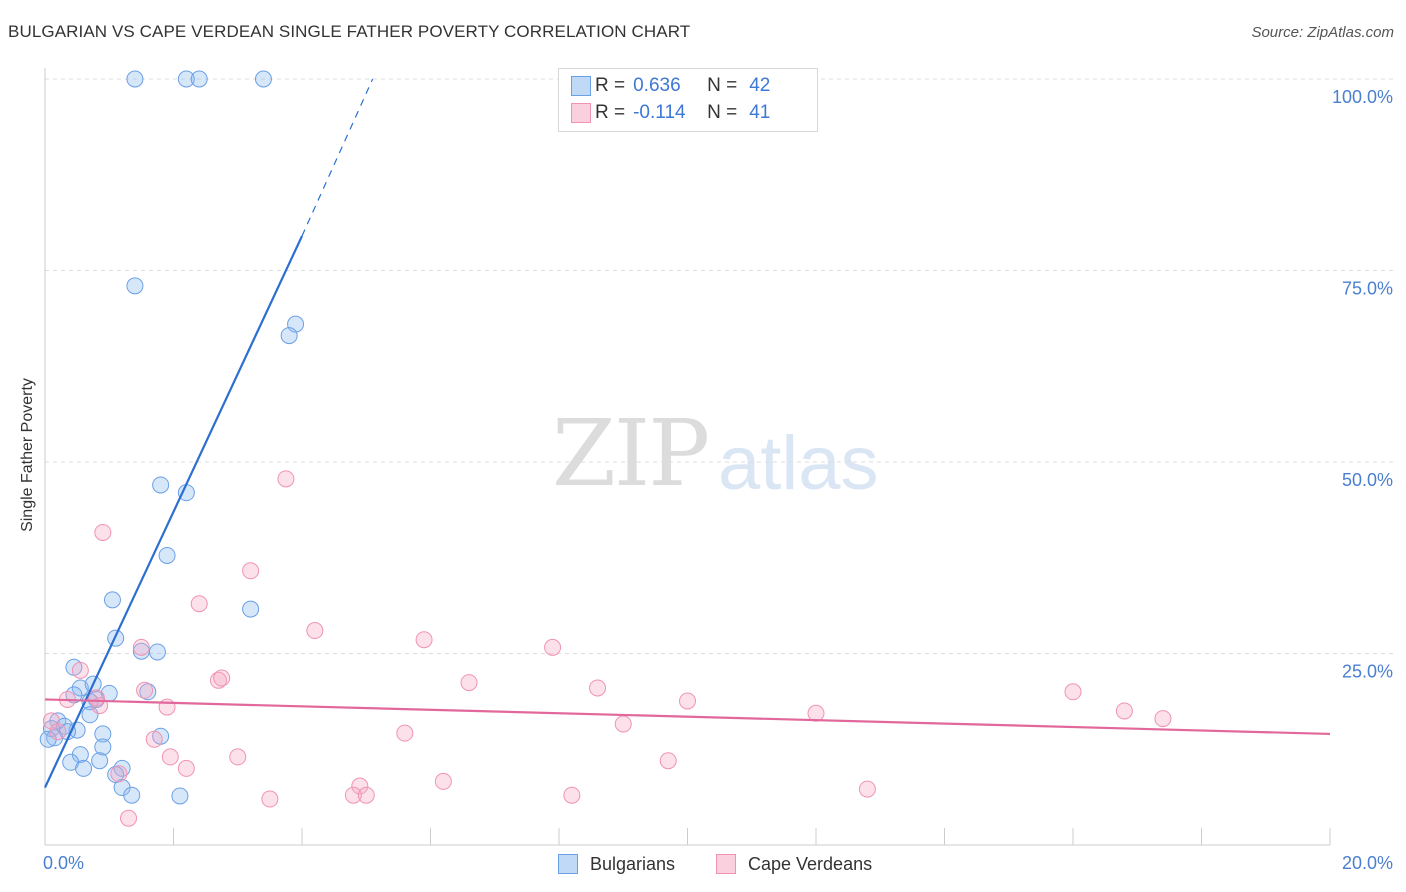  What do you see at coordinates (568, 864) in the screenshot?
I see `bottom-legend-swatch-bulgarians` at bounding box center [568, 864].